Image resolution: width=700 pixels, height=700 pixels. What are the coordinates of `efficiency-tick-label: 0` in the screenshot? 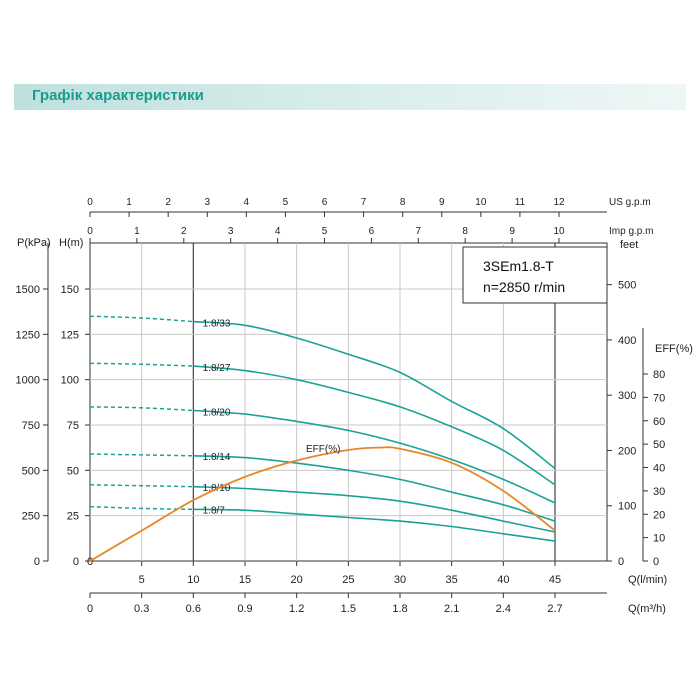 It's located at (656, 562).